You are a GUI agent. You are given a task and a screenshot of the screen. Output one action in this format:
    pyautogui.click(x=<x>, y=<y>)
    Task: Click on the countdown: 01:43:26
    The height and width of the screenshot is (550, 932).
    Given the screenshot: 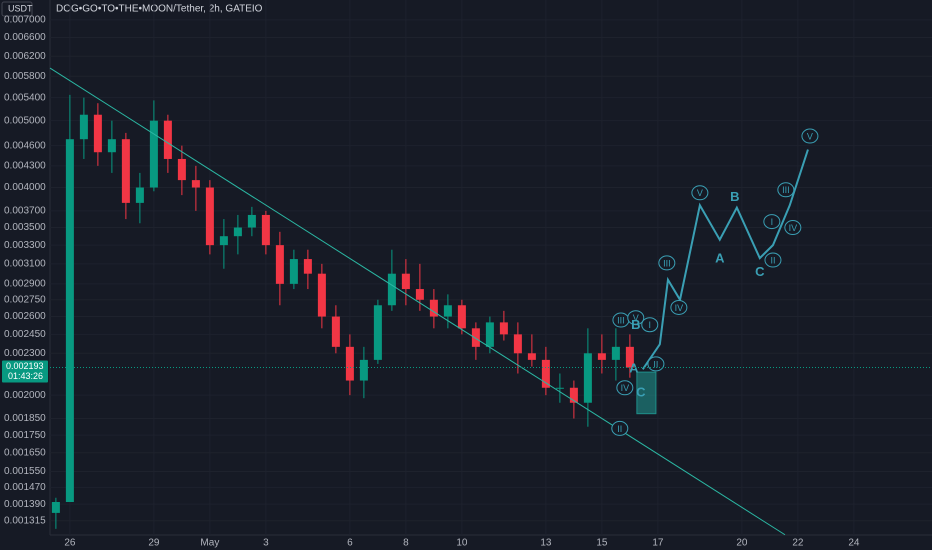 What is the action you would take?
    pyautogui.click(x=25, y=376)
    